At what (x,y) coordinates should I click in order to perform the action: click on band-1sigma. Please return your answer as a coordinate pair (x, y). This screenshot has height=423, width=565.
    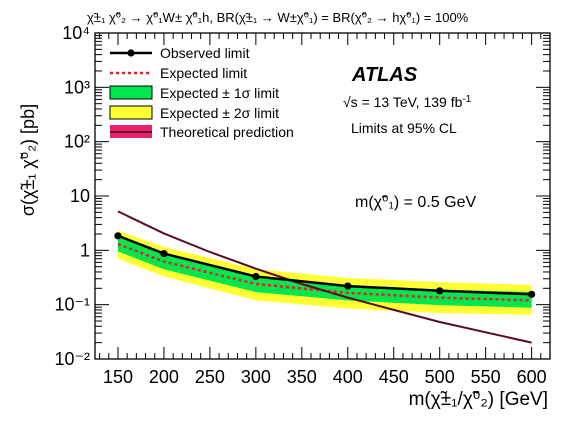
    Looking at the image, I should click on (325, 272).